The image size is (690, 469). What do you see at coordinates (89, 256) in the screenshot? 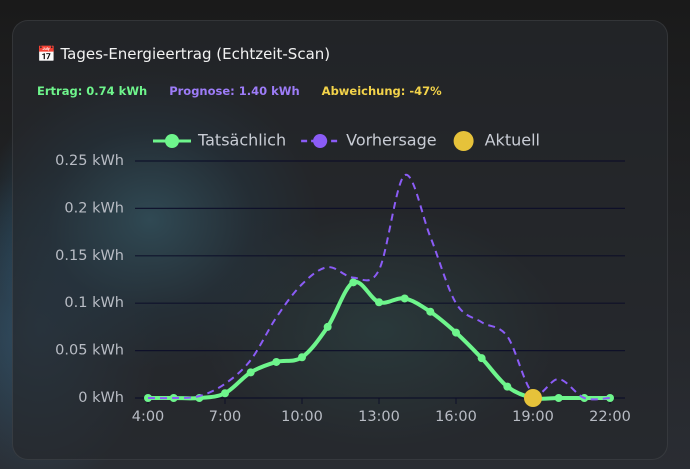
I see `y-tick-label: 0.15 kWh` at bounding box center [89, 256].